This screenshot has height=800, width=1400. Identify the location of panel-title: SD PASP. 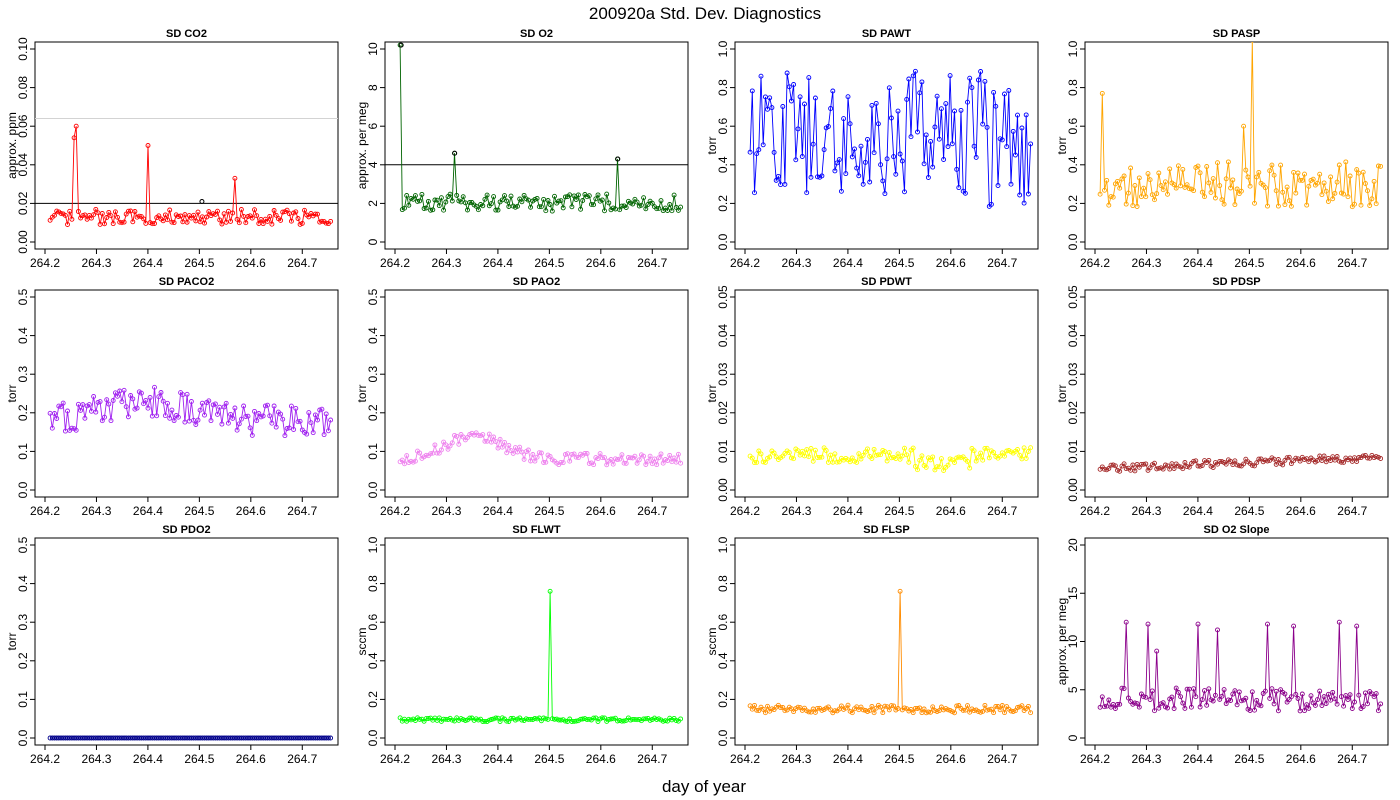
(1236, 34).